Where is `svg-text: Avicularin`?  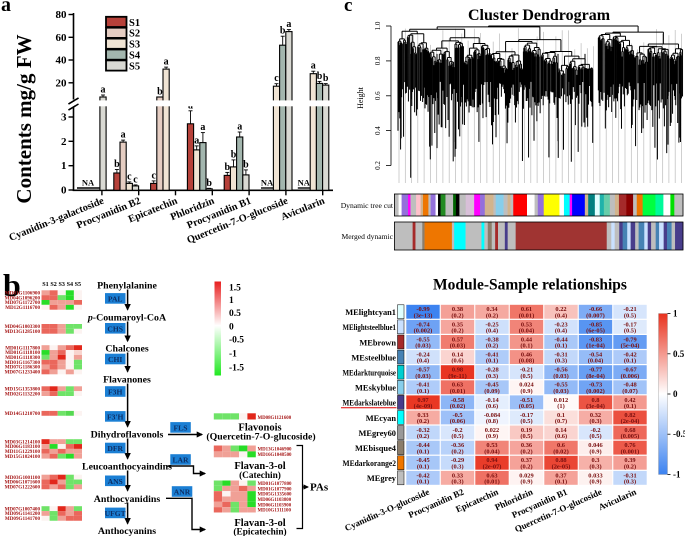
svg-text: Avicularin is located at coordinates (617, 500).